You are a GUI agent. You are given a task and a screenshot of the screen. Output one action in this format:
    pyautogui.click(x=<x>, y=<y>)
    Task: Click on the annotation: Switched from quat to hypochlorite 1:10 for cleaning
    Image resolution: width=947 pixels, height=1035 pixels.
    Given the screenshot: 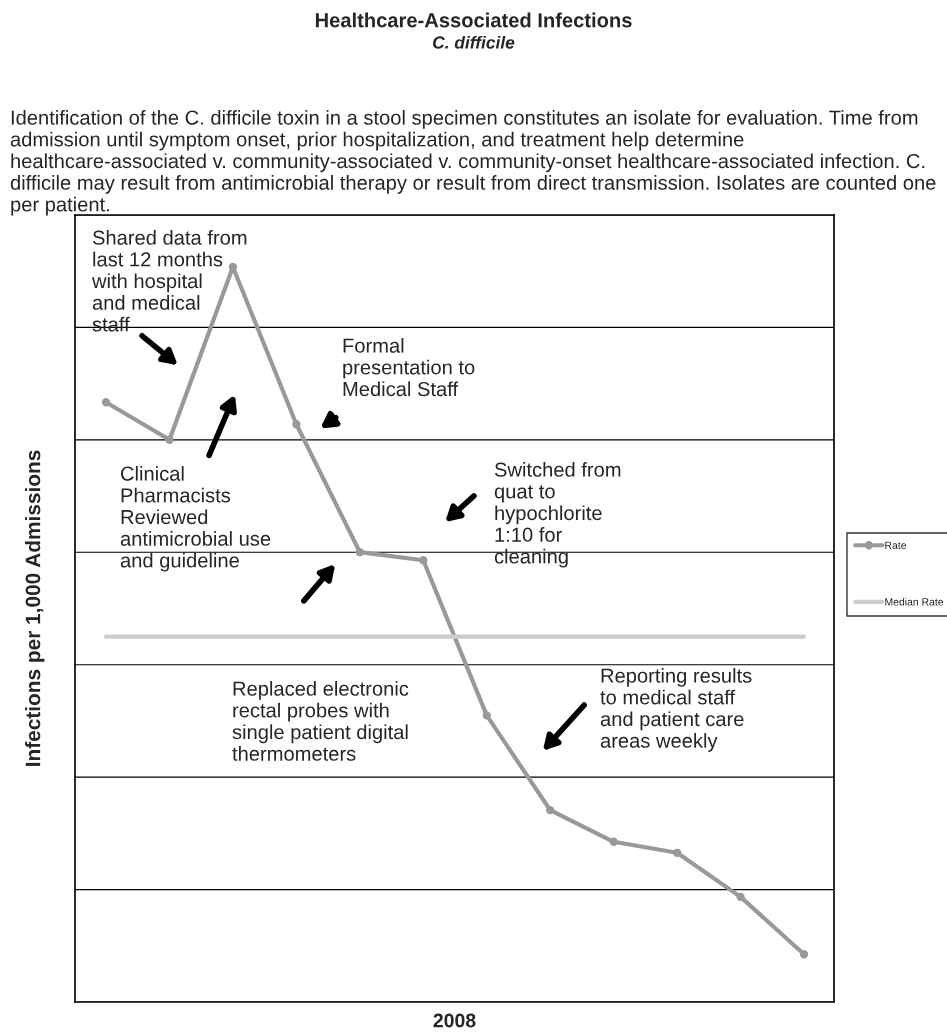 What is the action you would take?
    pyautogui.click(x=557, y=515)
    